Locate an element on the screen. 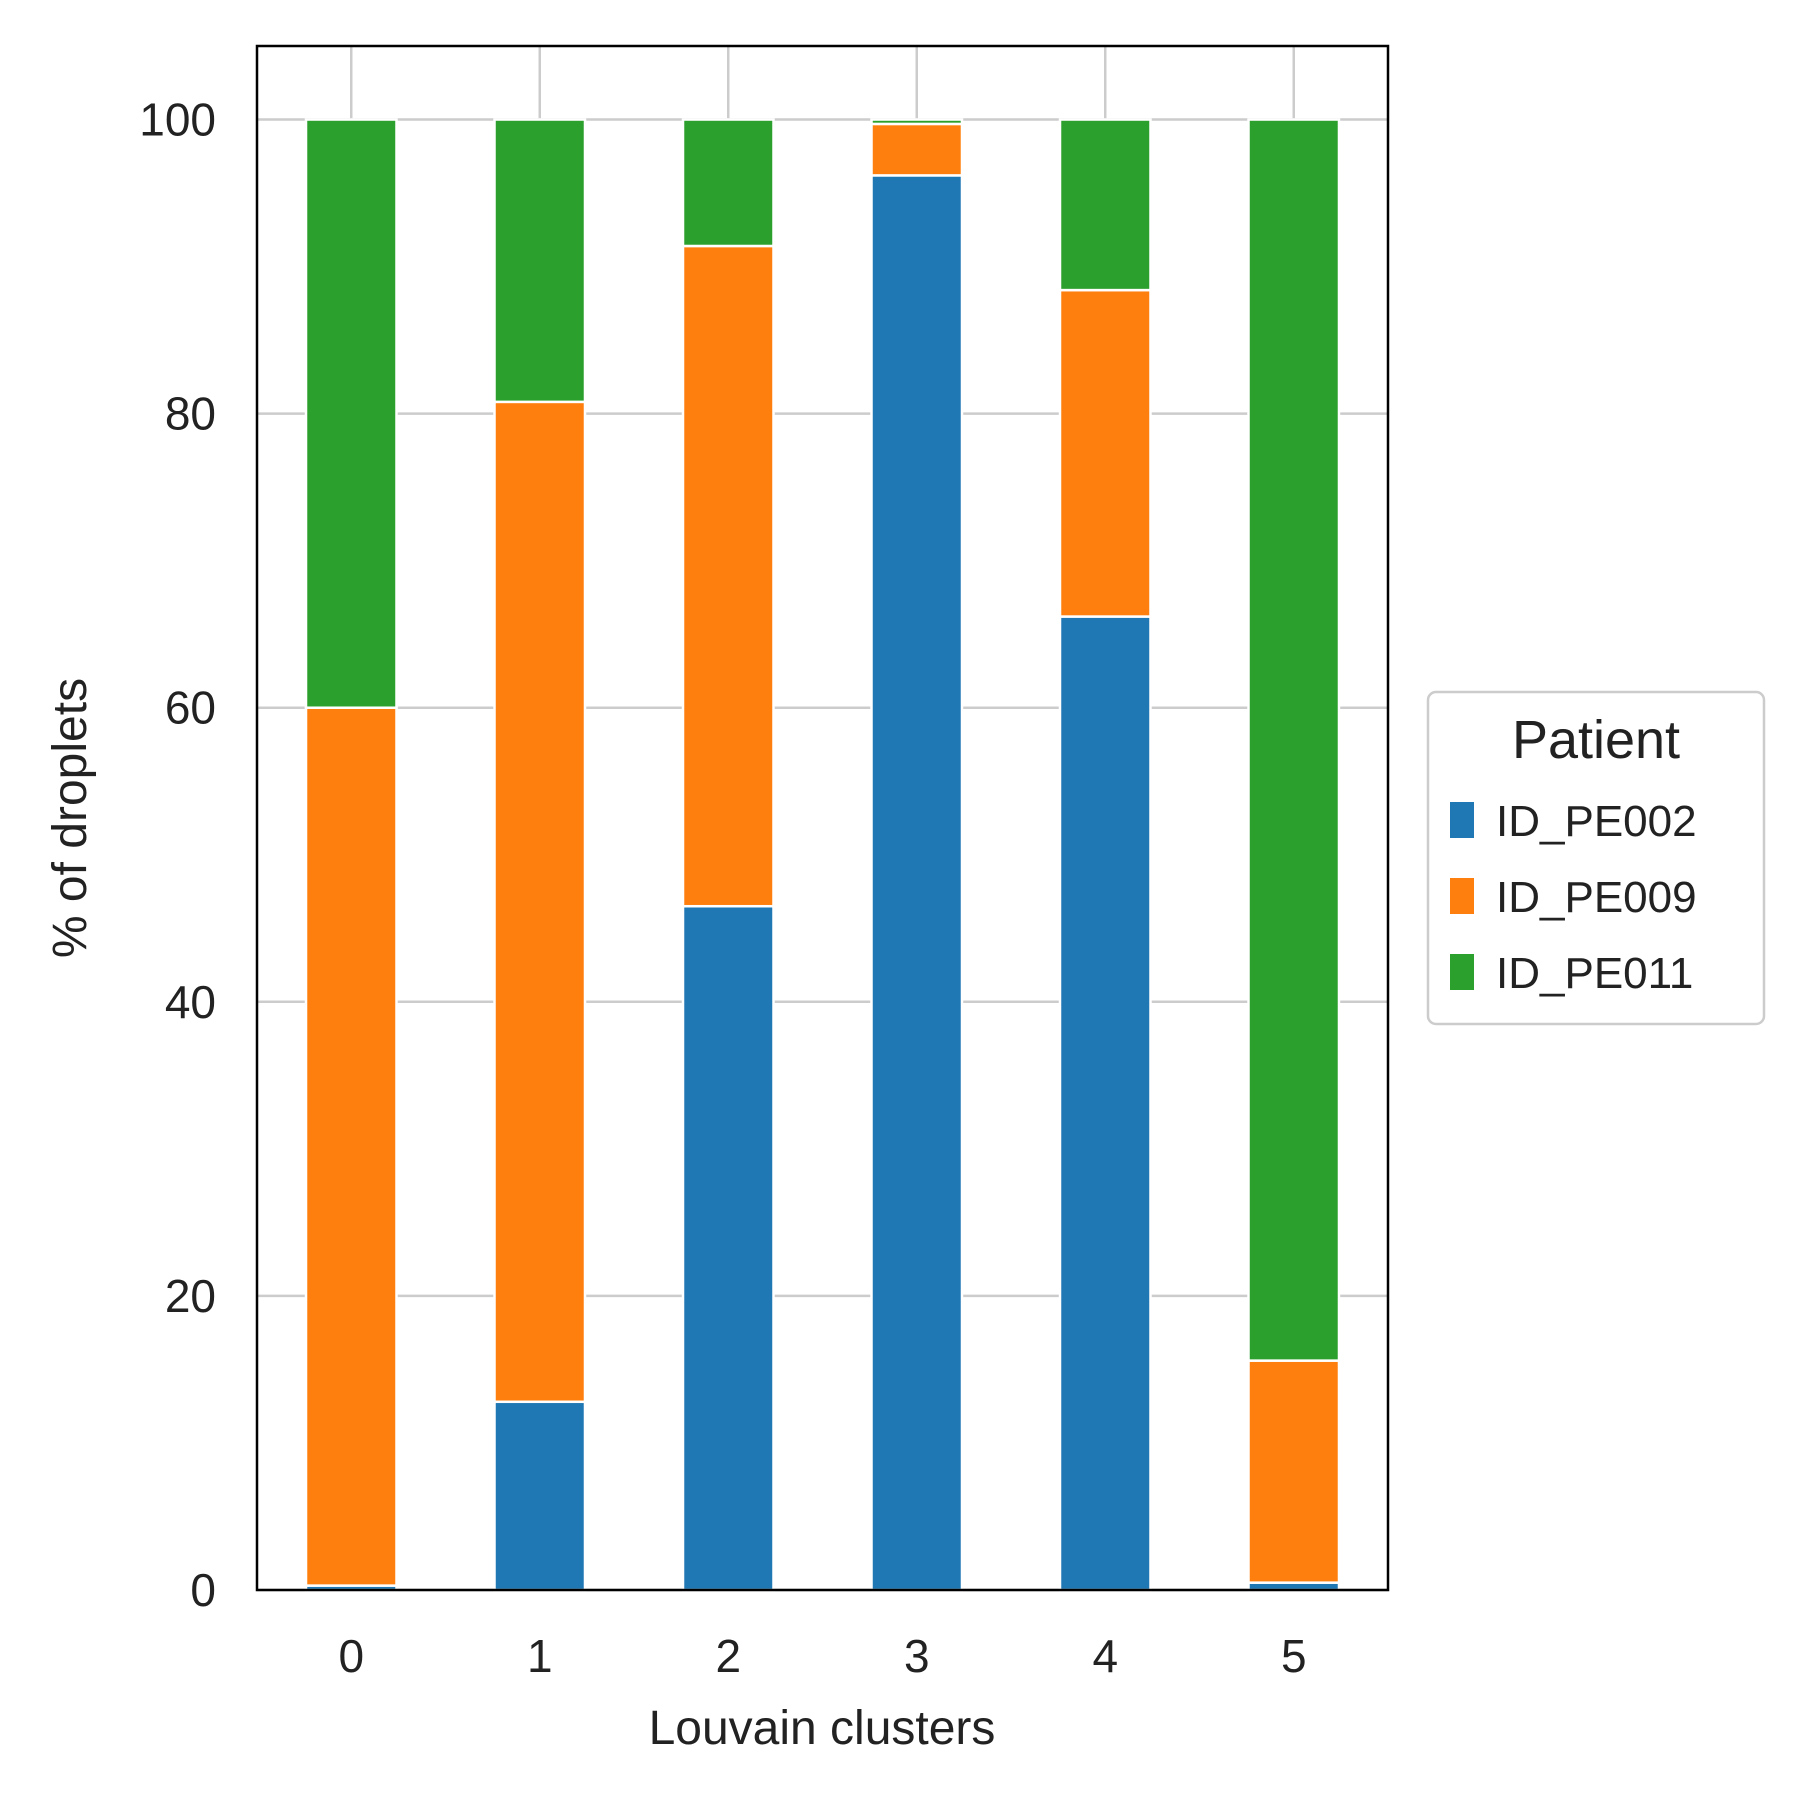 The width and height of the screenshot is (1800, 1800). y-tick-labels: 0 20 40 60 80 100 is located at coordinates (177, 855).